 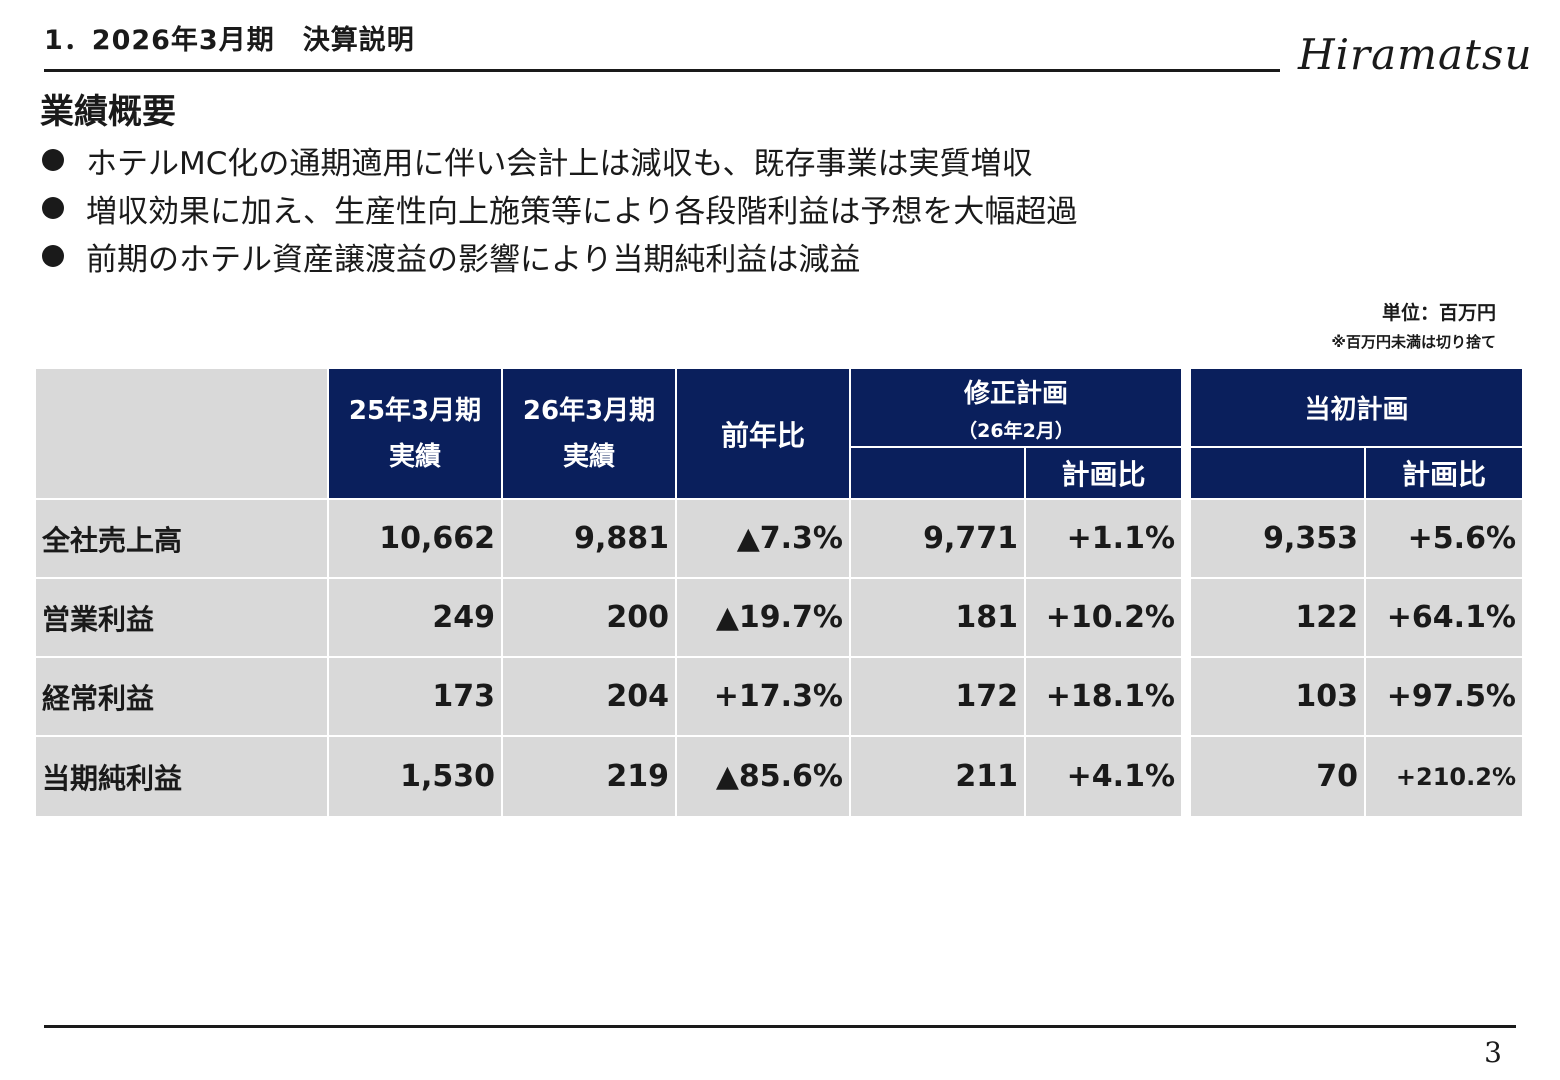 What do you see at coordinates (589, 433) in the screenshot?
I see `header-fy26: 26年3月期 実績` at bounding box center [589, 433].